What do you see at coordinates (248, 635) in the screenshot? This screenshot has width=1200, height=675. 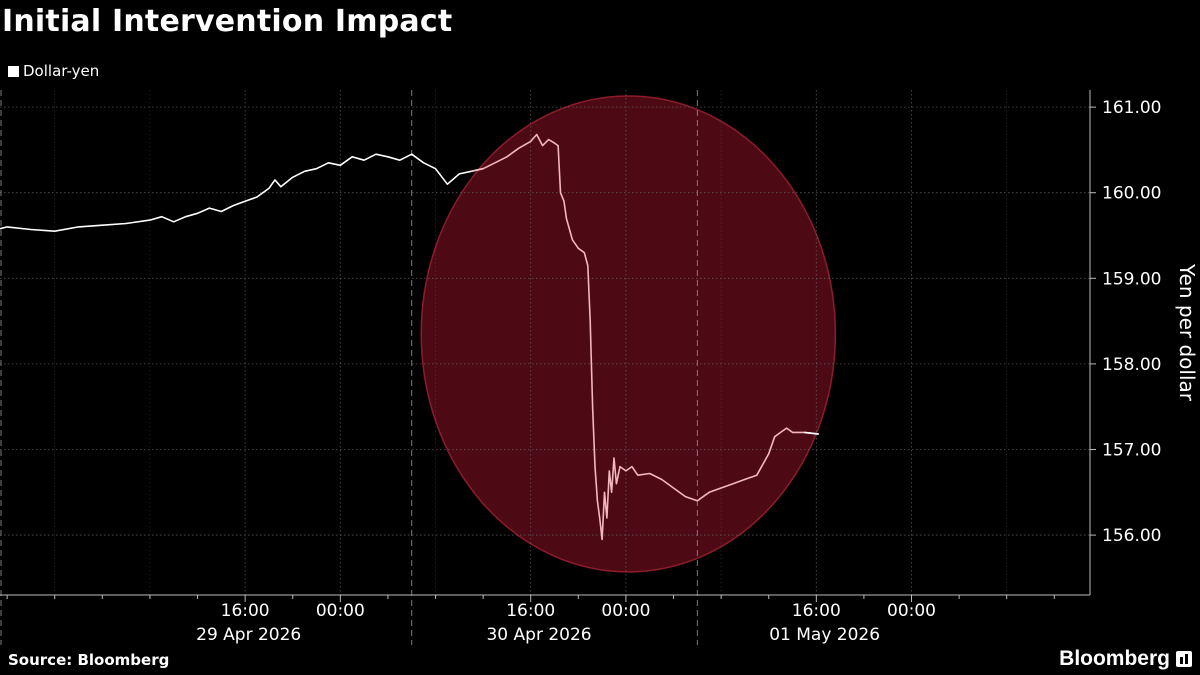 I see `x-date-label: 29 Apr 2026` at bounding box center [248, 635].